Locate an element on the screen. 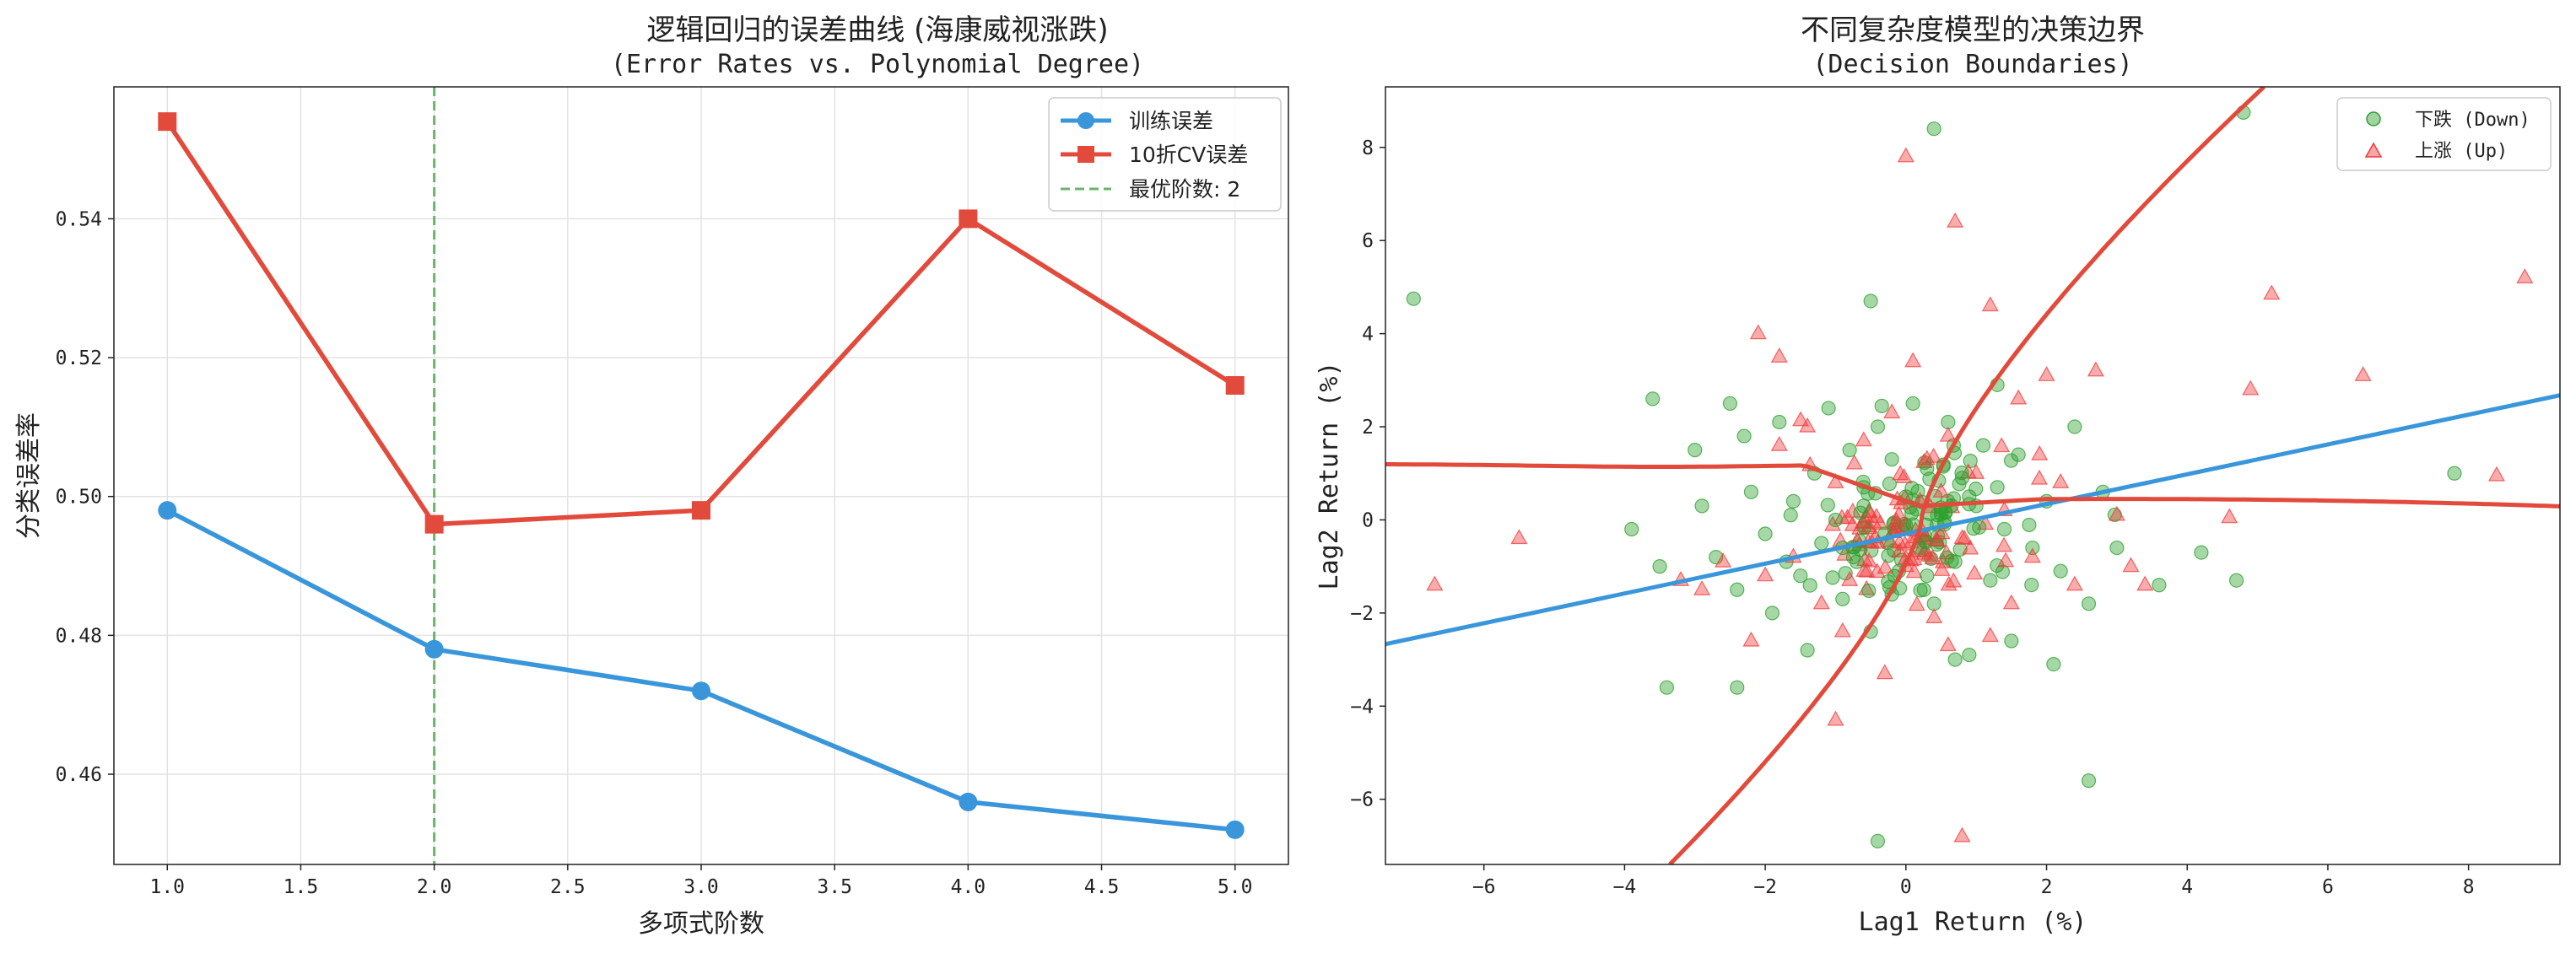 The height and width of the screenshot is (953, 2576). linear-decision-boundary is located at coordinates (1972, 520).